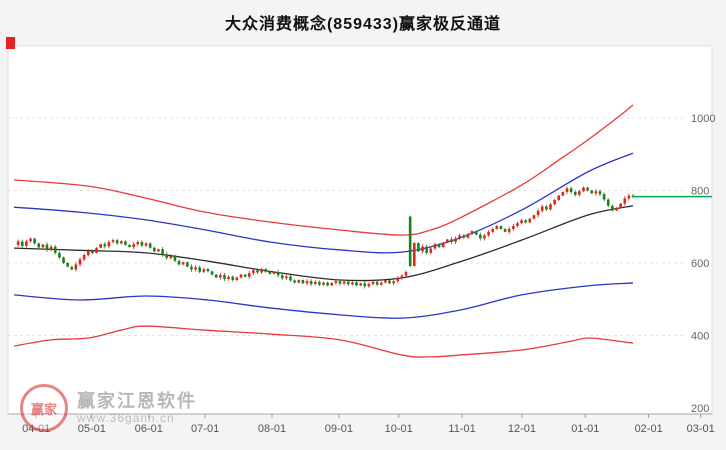 The width and height of the screenshot is (726, 450). I want to click on y-axis-label: 1000, so click(703, 119).